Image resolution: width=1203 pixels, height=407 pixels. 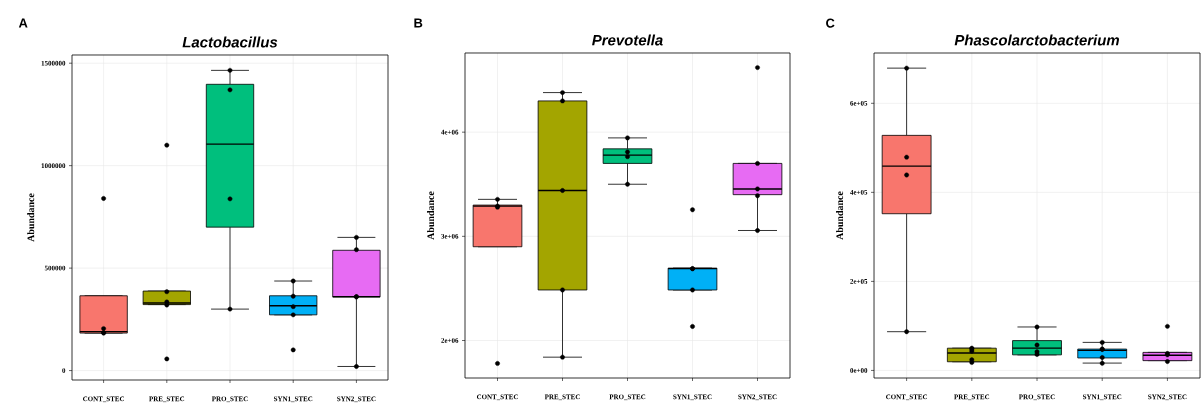 I want to click on chart-title: Lactobacillus, so click(x=230, y=42).